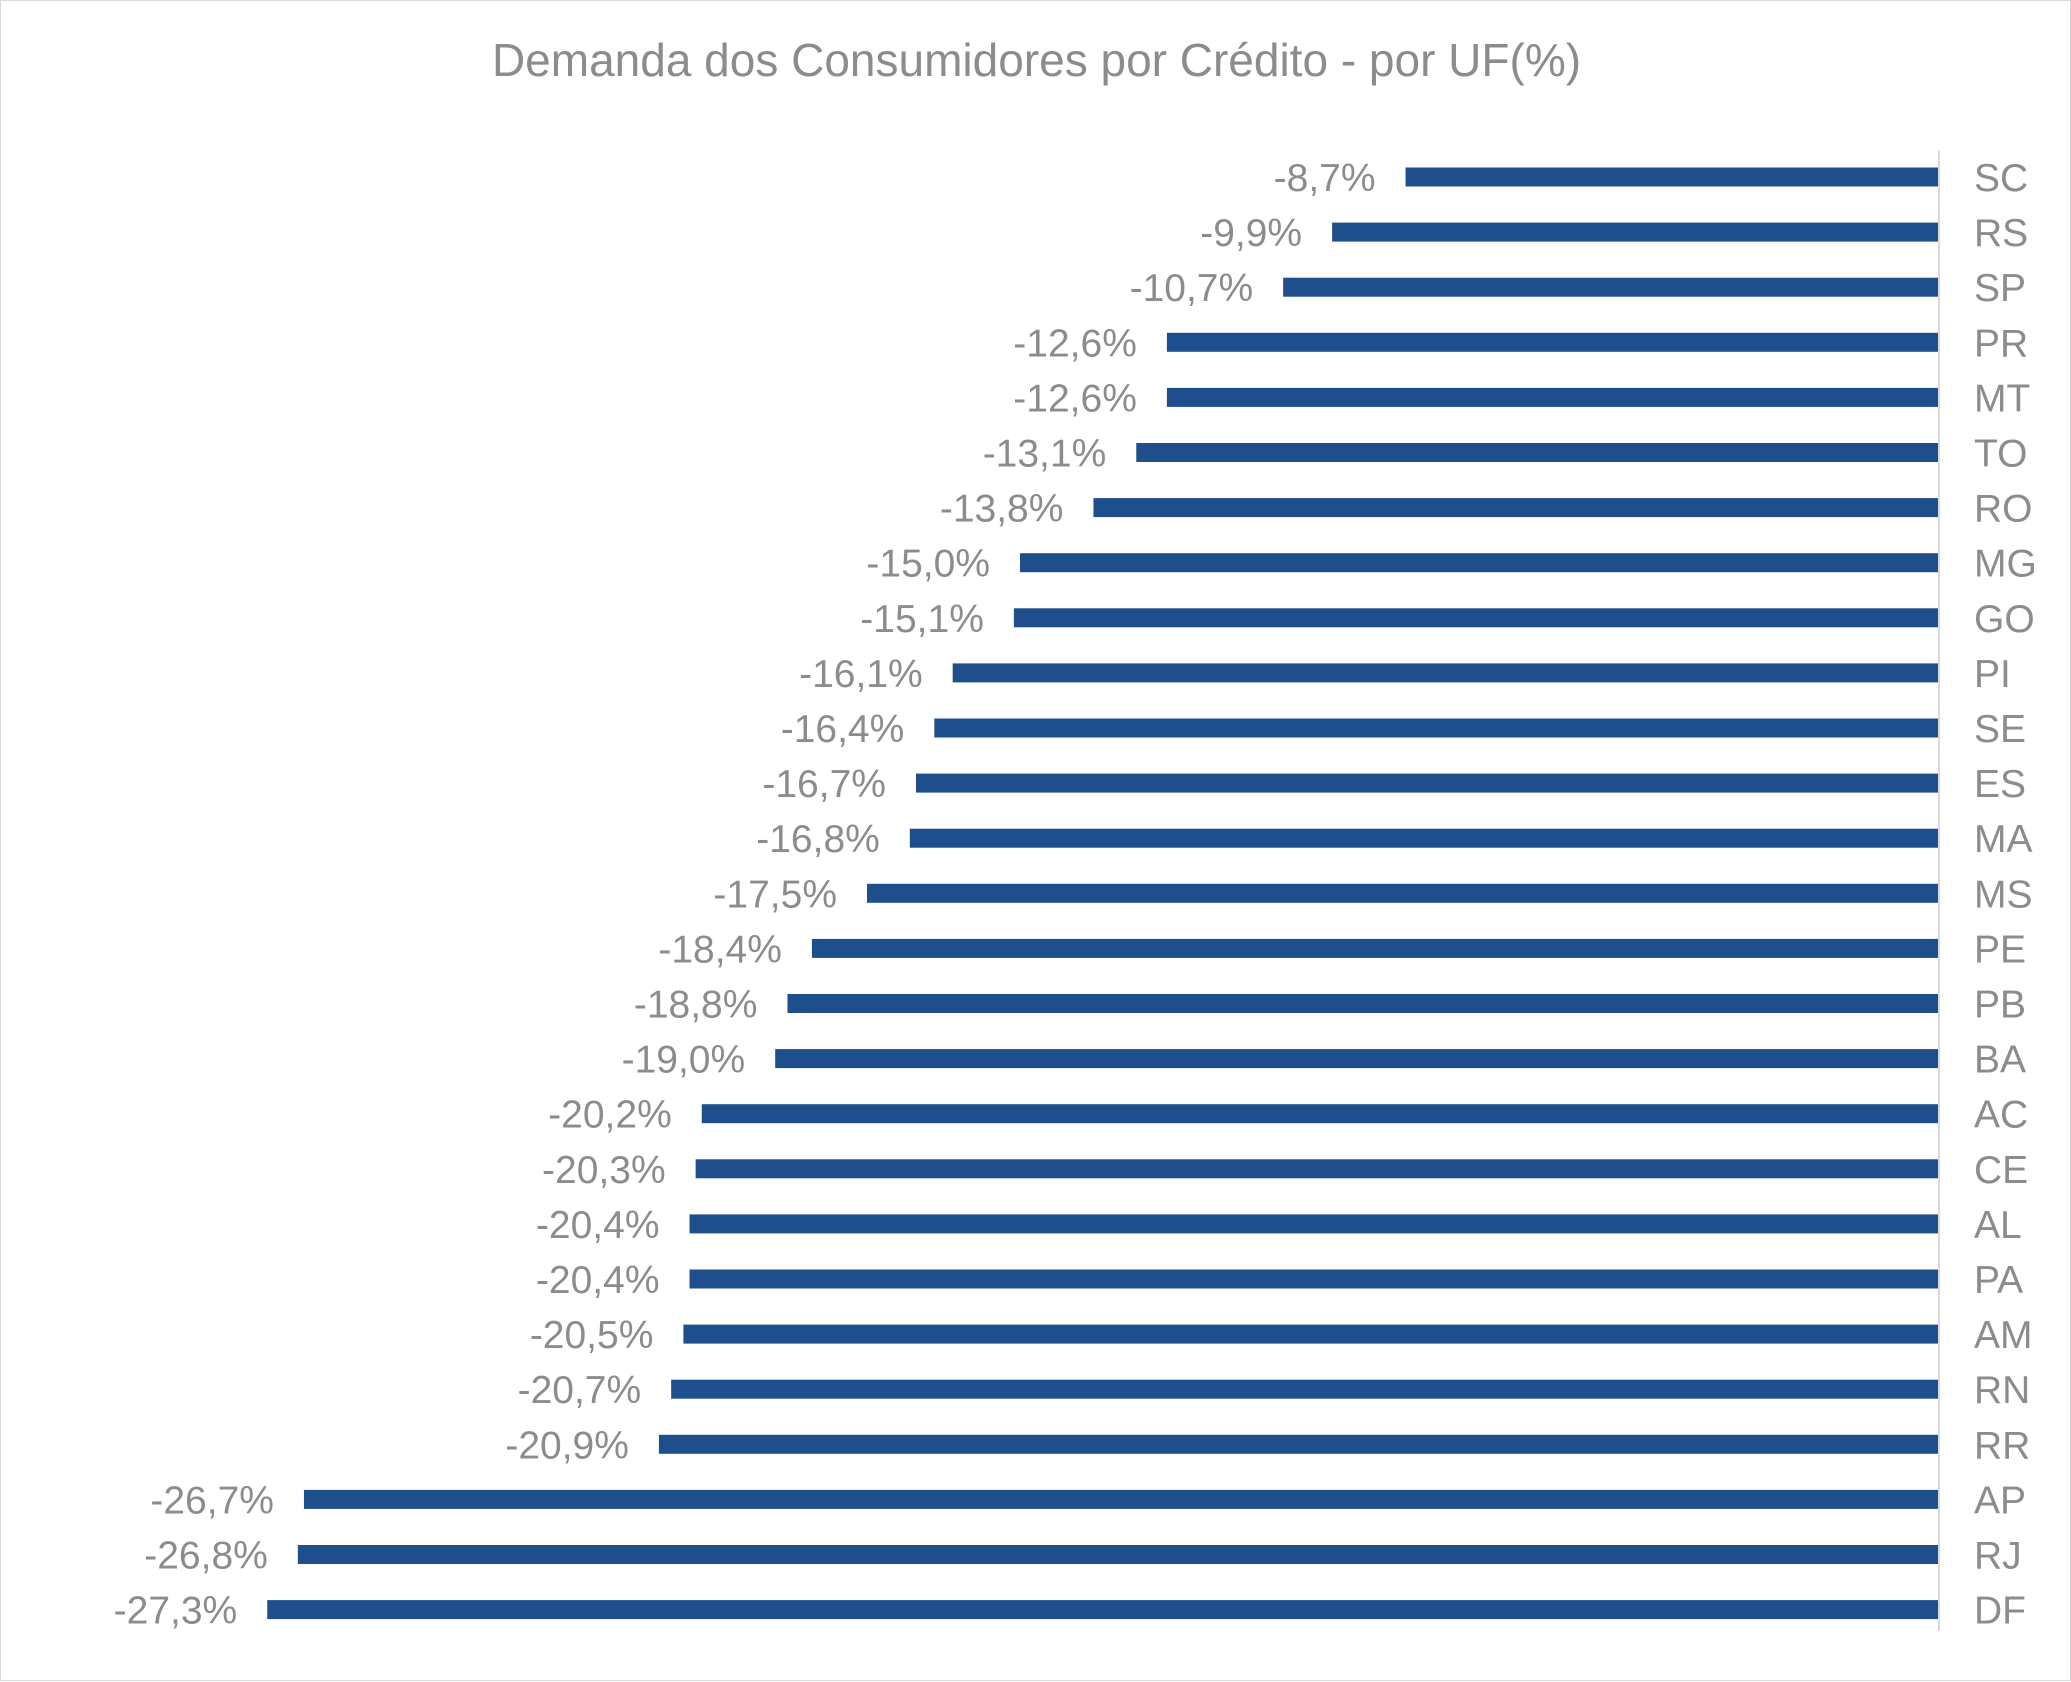 The image size is (2071, 1682). I want to click on data-label-al: -20,4%, so click(598, 1225).